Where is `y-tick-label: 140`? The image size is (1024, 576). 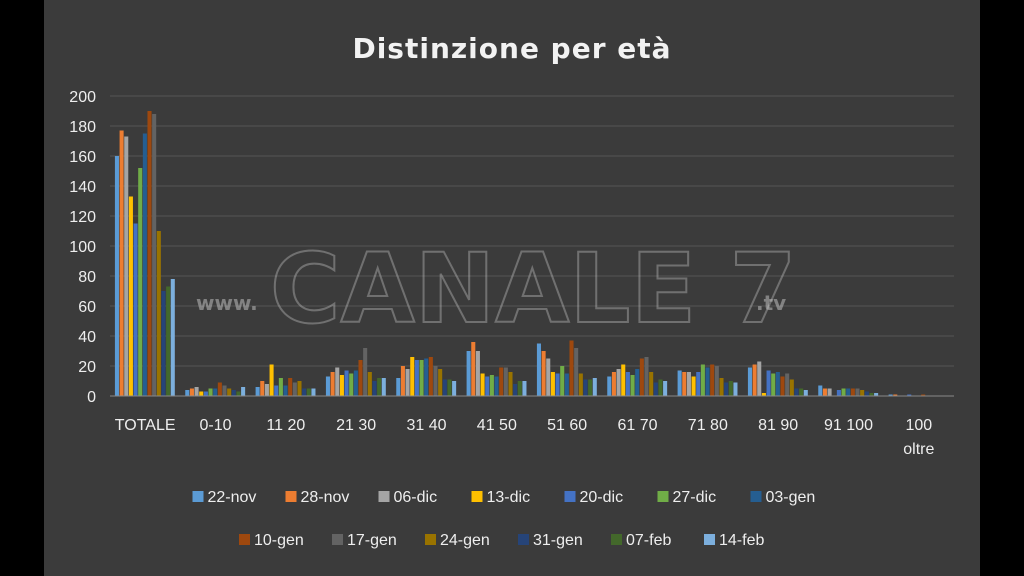
y-tick-label: 140 is located at coordinates (82, 187).